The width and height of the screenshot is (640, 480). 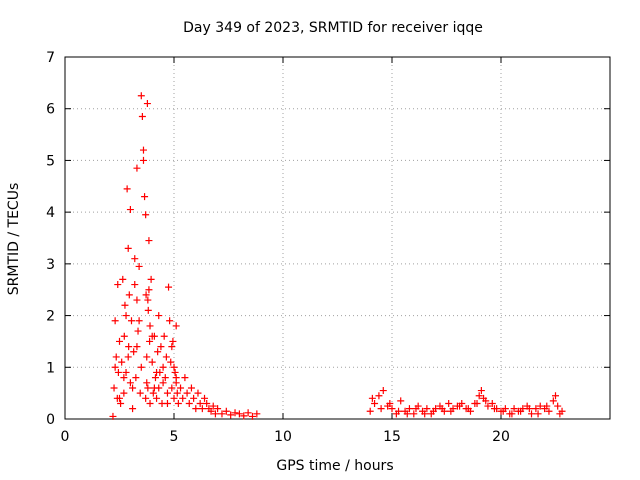 What do you see at coordinates (50, 161) in the screenshot?
I see `y-tick-label: 5` at bounding box center [50, 161].